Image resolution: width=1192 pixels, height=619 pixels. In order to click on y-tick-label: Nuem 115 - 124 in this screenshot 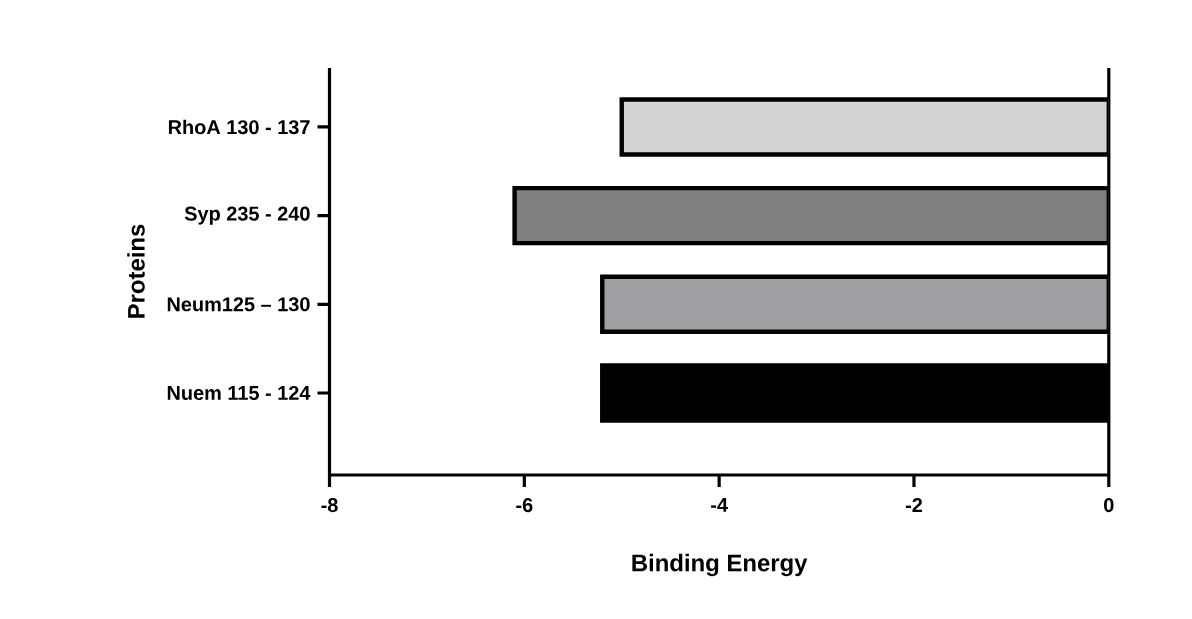, I will do `click(239, 393)`.